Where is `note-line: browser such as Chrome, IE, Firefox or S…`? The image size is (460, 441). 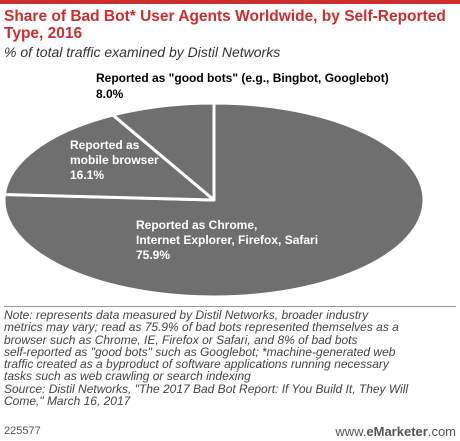 note-line: browser such as Chrome, IE, Firefox or S… is located at coordinates (181, 339).